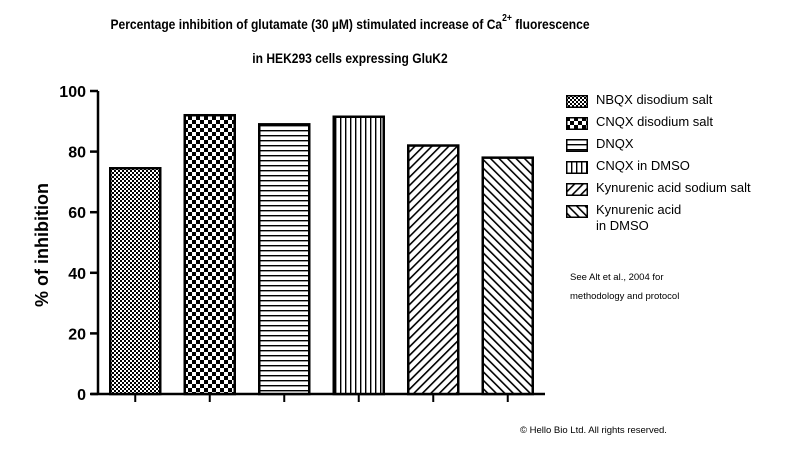 The image size is (796, 450). I want to click on y-tick-label: 80, so click(77, 153).